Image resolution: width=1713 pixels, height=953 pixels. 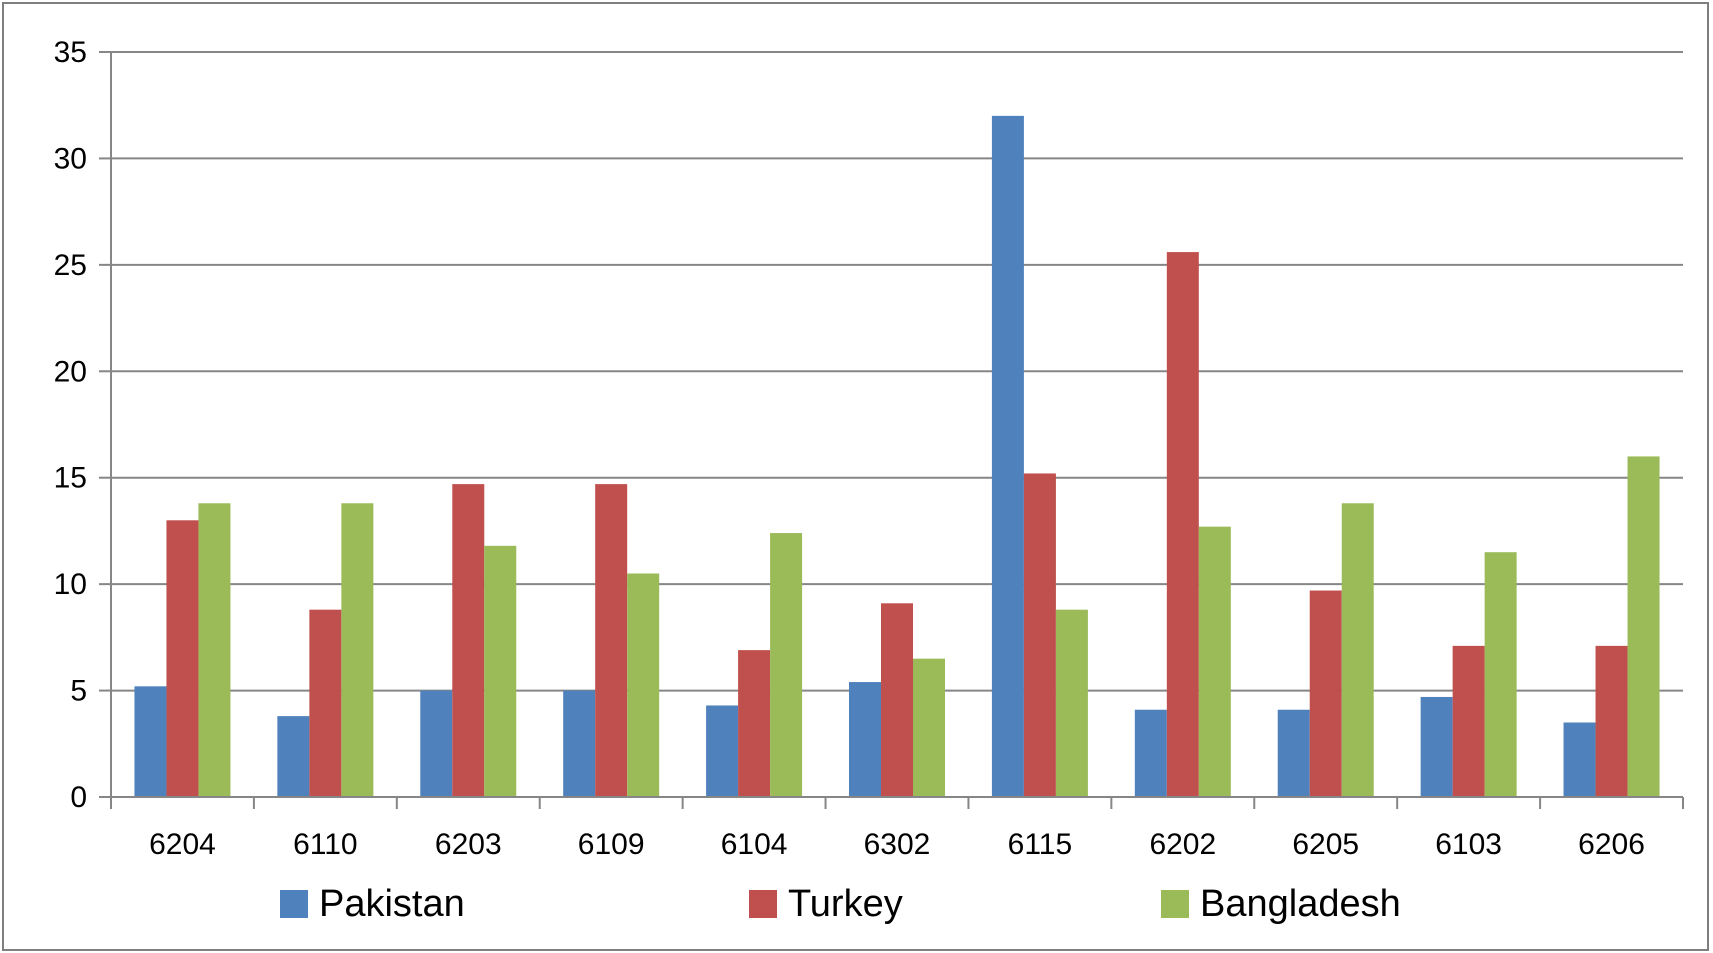 What do you see at coordinates (78, 797) in the screenshot?
I see `y-tick-label: 0` at bounding box center [78, 797].